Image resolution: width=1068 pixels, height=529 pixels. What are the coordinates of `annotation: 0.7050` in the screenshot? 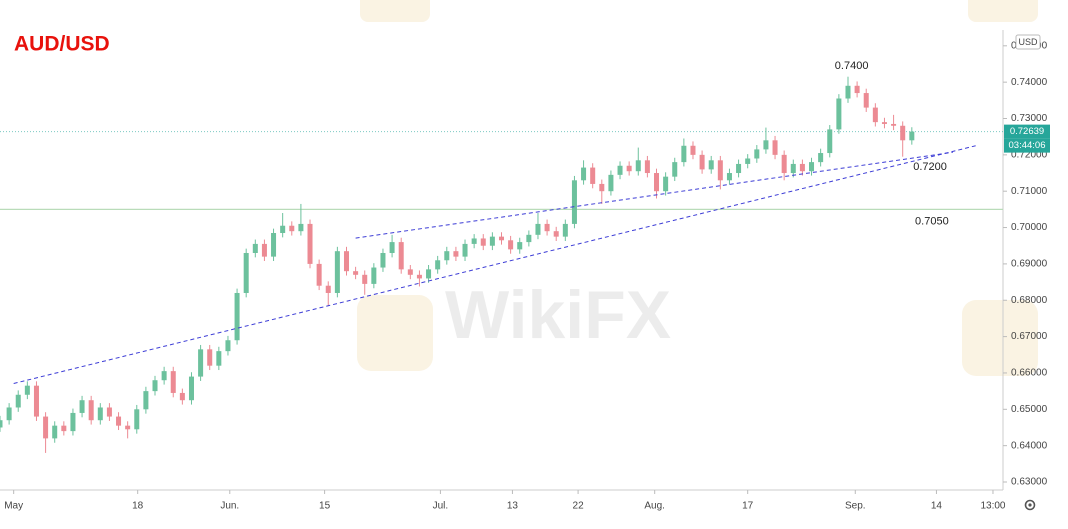 It's located at (932, 221).